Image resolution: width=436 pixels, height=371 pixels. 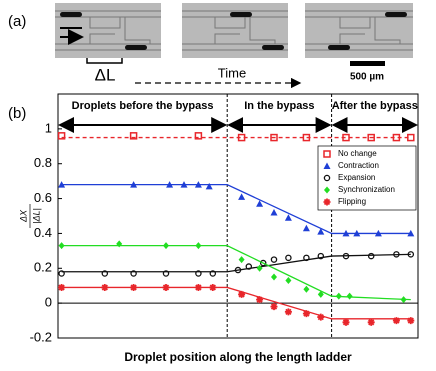 What do you see at coordinates (238, 357) in the screenshot?
I see `x-axis-label: Droplet position along the length ladder` at bounding box center [238, 357].